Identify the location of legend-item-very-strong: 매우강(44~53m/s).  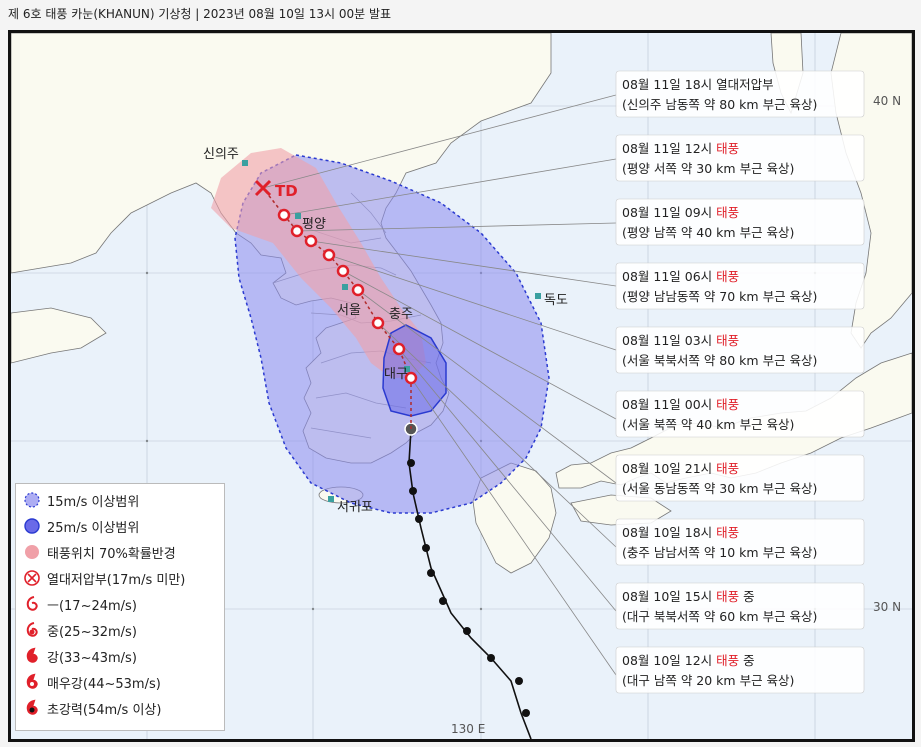
(91, 682).